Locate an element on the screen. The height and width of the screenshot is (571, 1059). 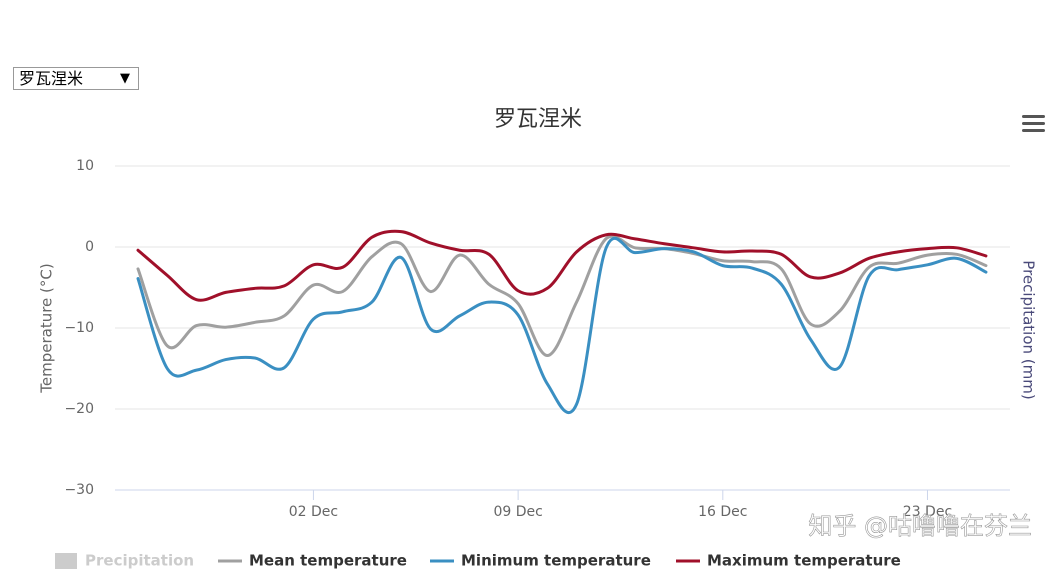
legend-item: Maximum temperature is located at coordinates (788, 561).